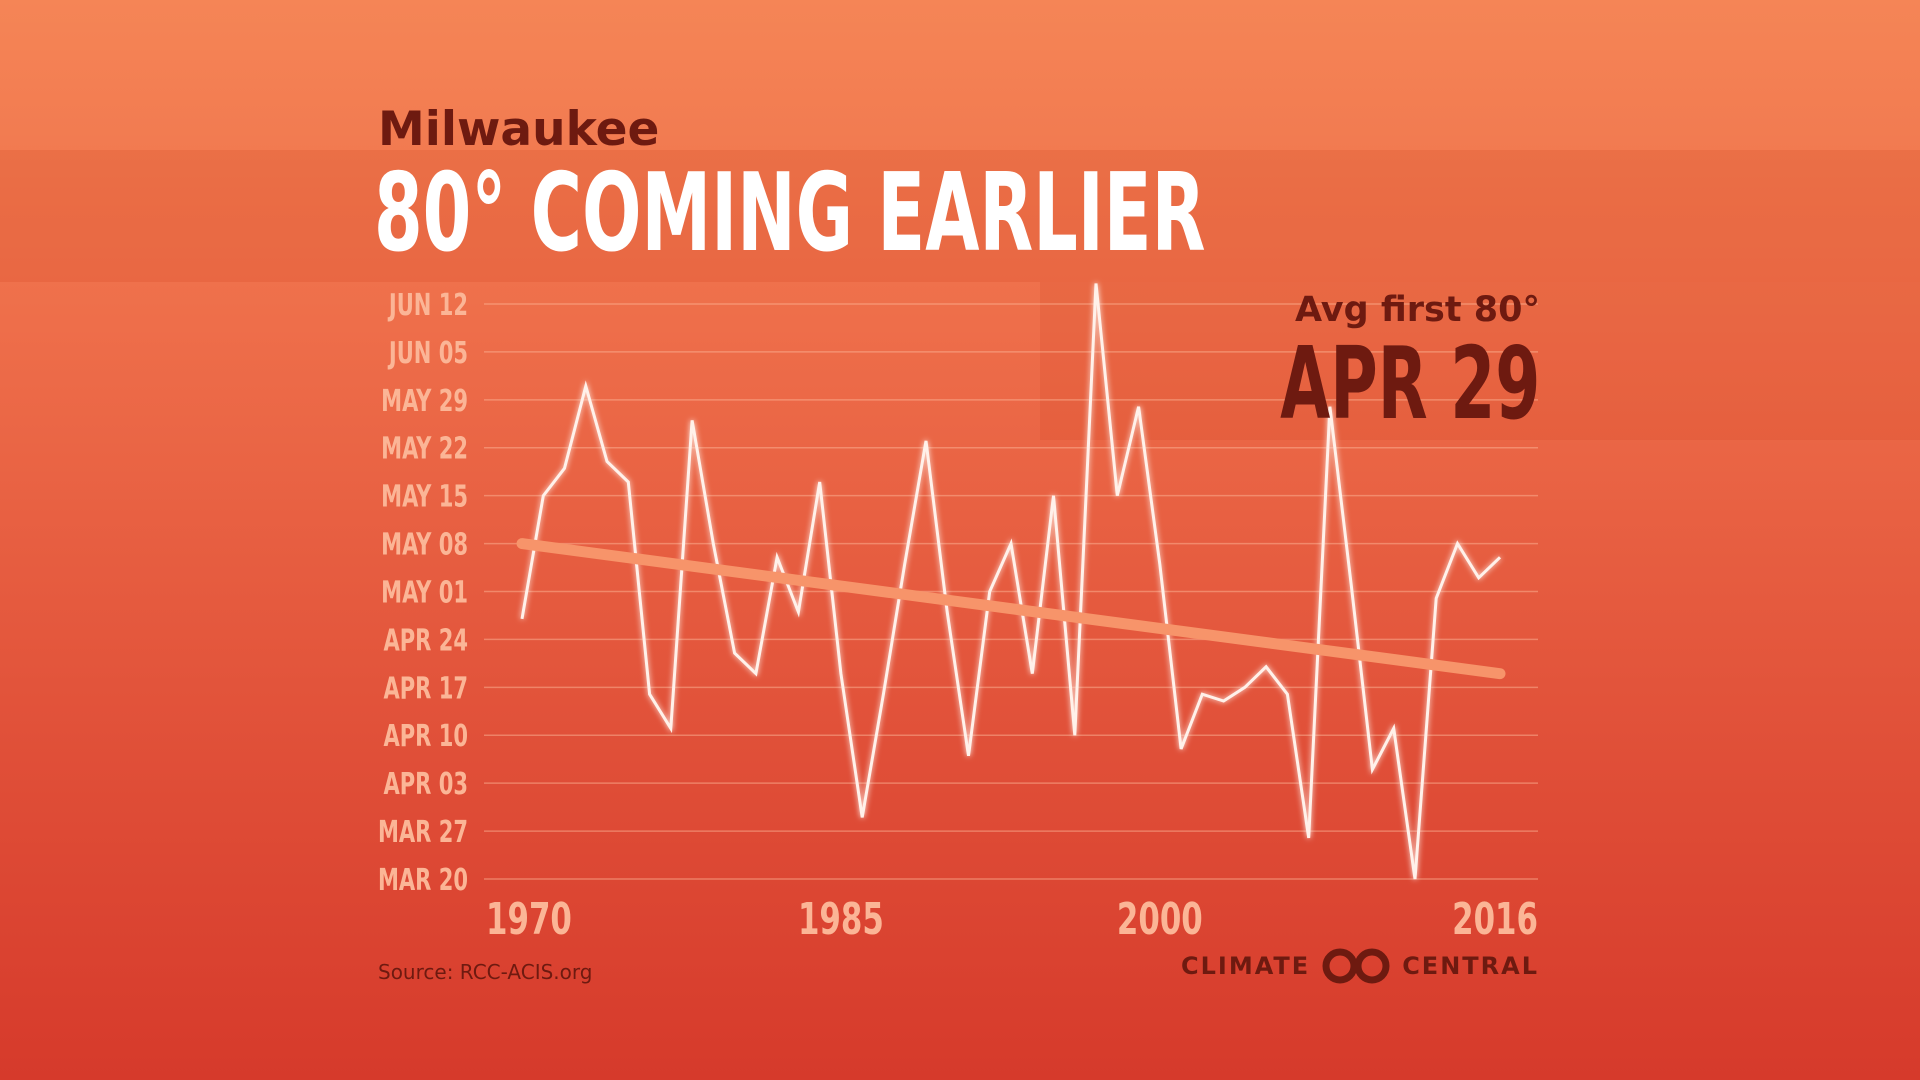  I want to click on average-value: APR 29, so click(1409, 383).